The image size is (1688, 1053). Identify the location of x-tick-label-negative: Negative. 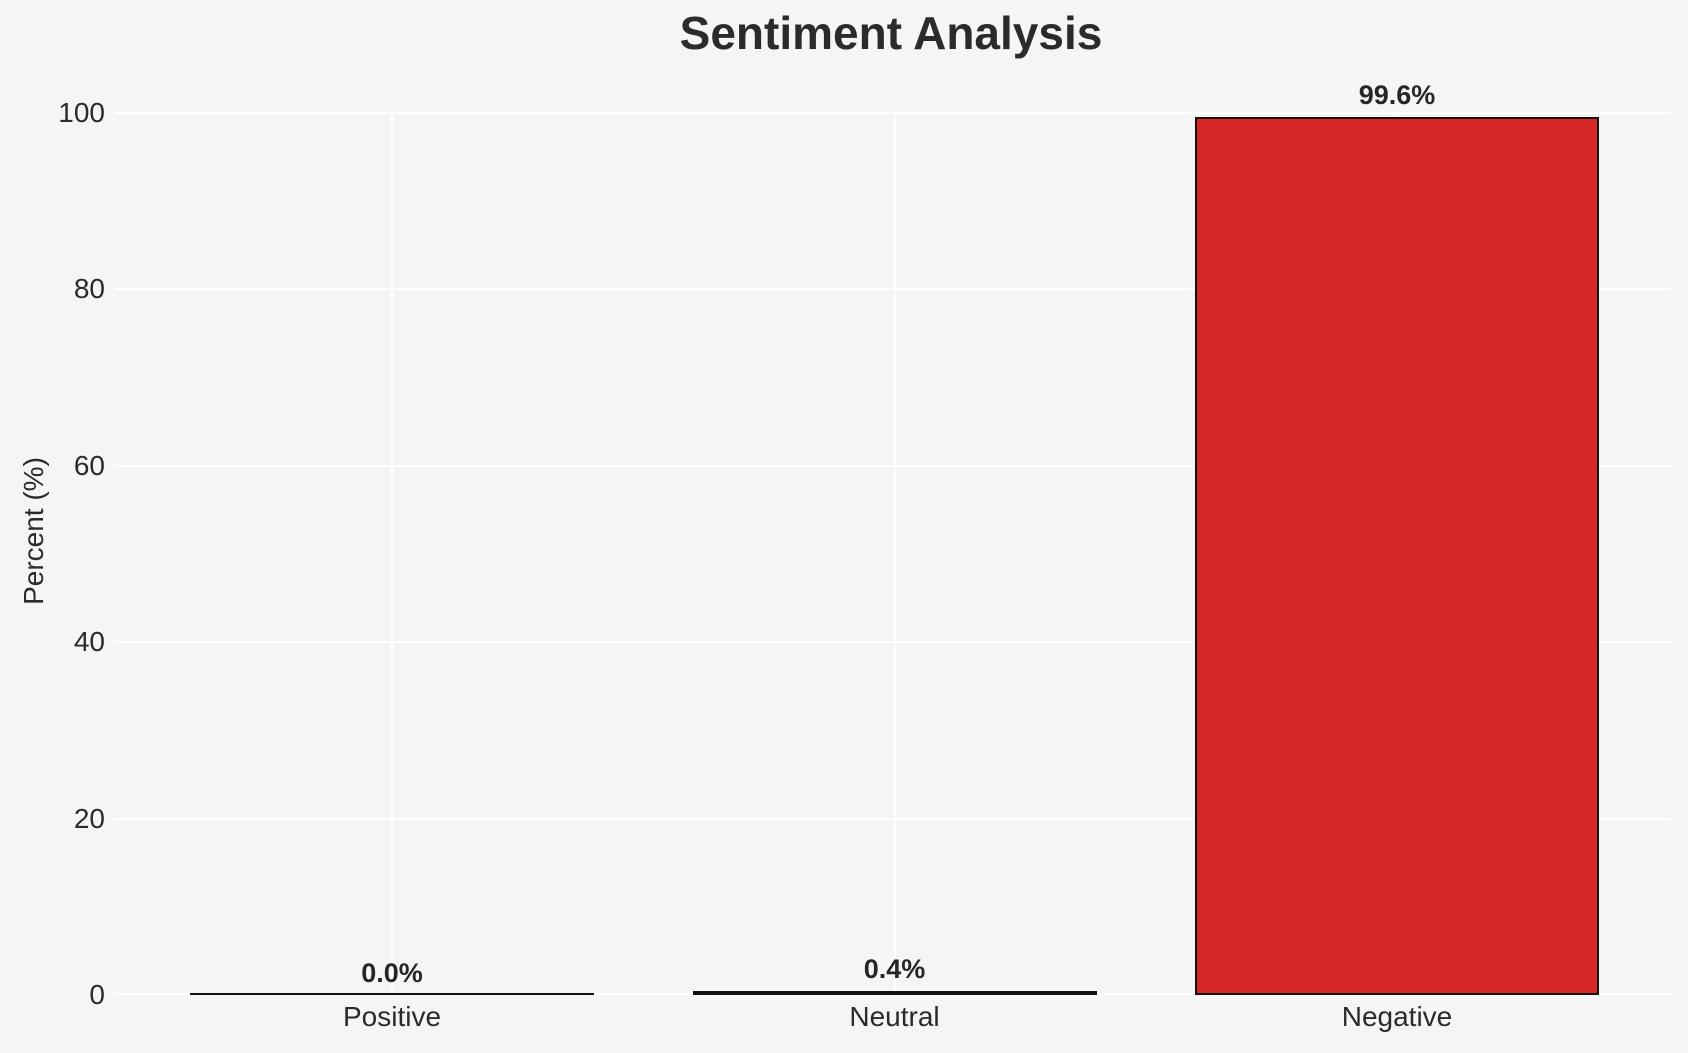
(1397, 1016).